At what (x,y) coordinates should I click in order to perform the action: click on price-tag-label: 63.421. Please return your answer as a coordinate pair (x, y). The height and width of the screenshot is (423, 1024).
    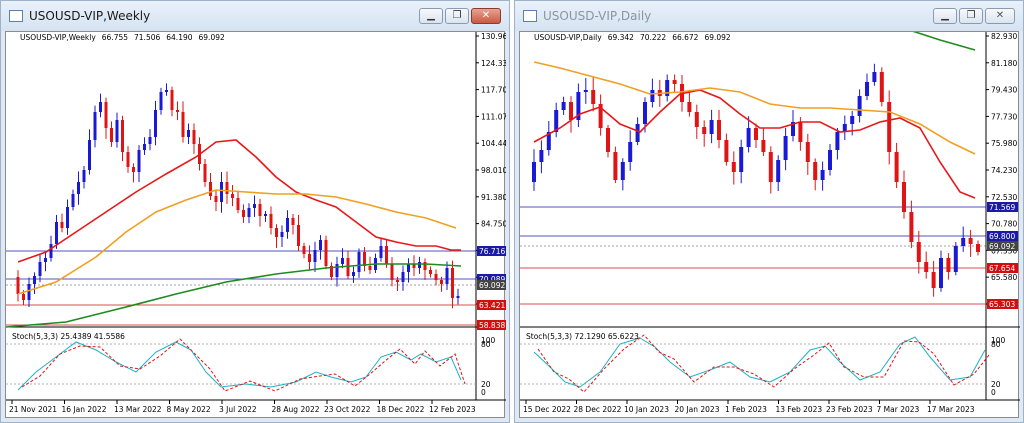
    Looking at the image, I should click on (492, 305).